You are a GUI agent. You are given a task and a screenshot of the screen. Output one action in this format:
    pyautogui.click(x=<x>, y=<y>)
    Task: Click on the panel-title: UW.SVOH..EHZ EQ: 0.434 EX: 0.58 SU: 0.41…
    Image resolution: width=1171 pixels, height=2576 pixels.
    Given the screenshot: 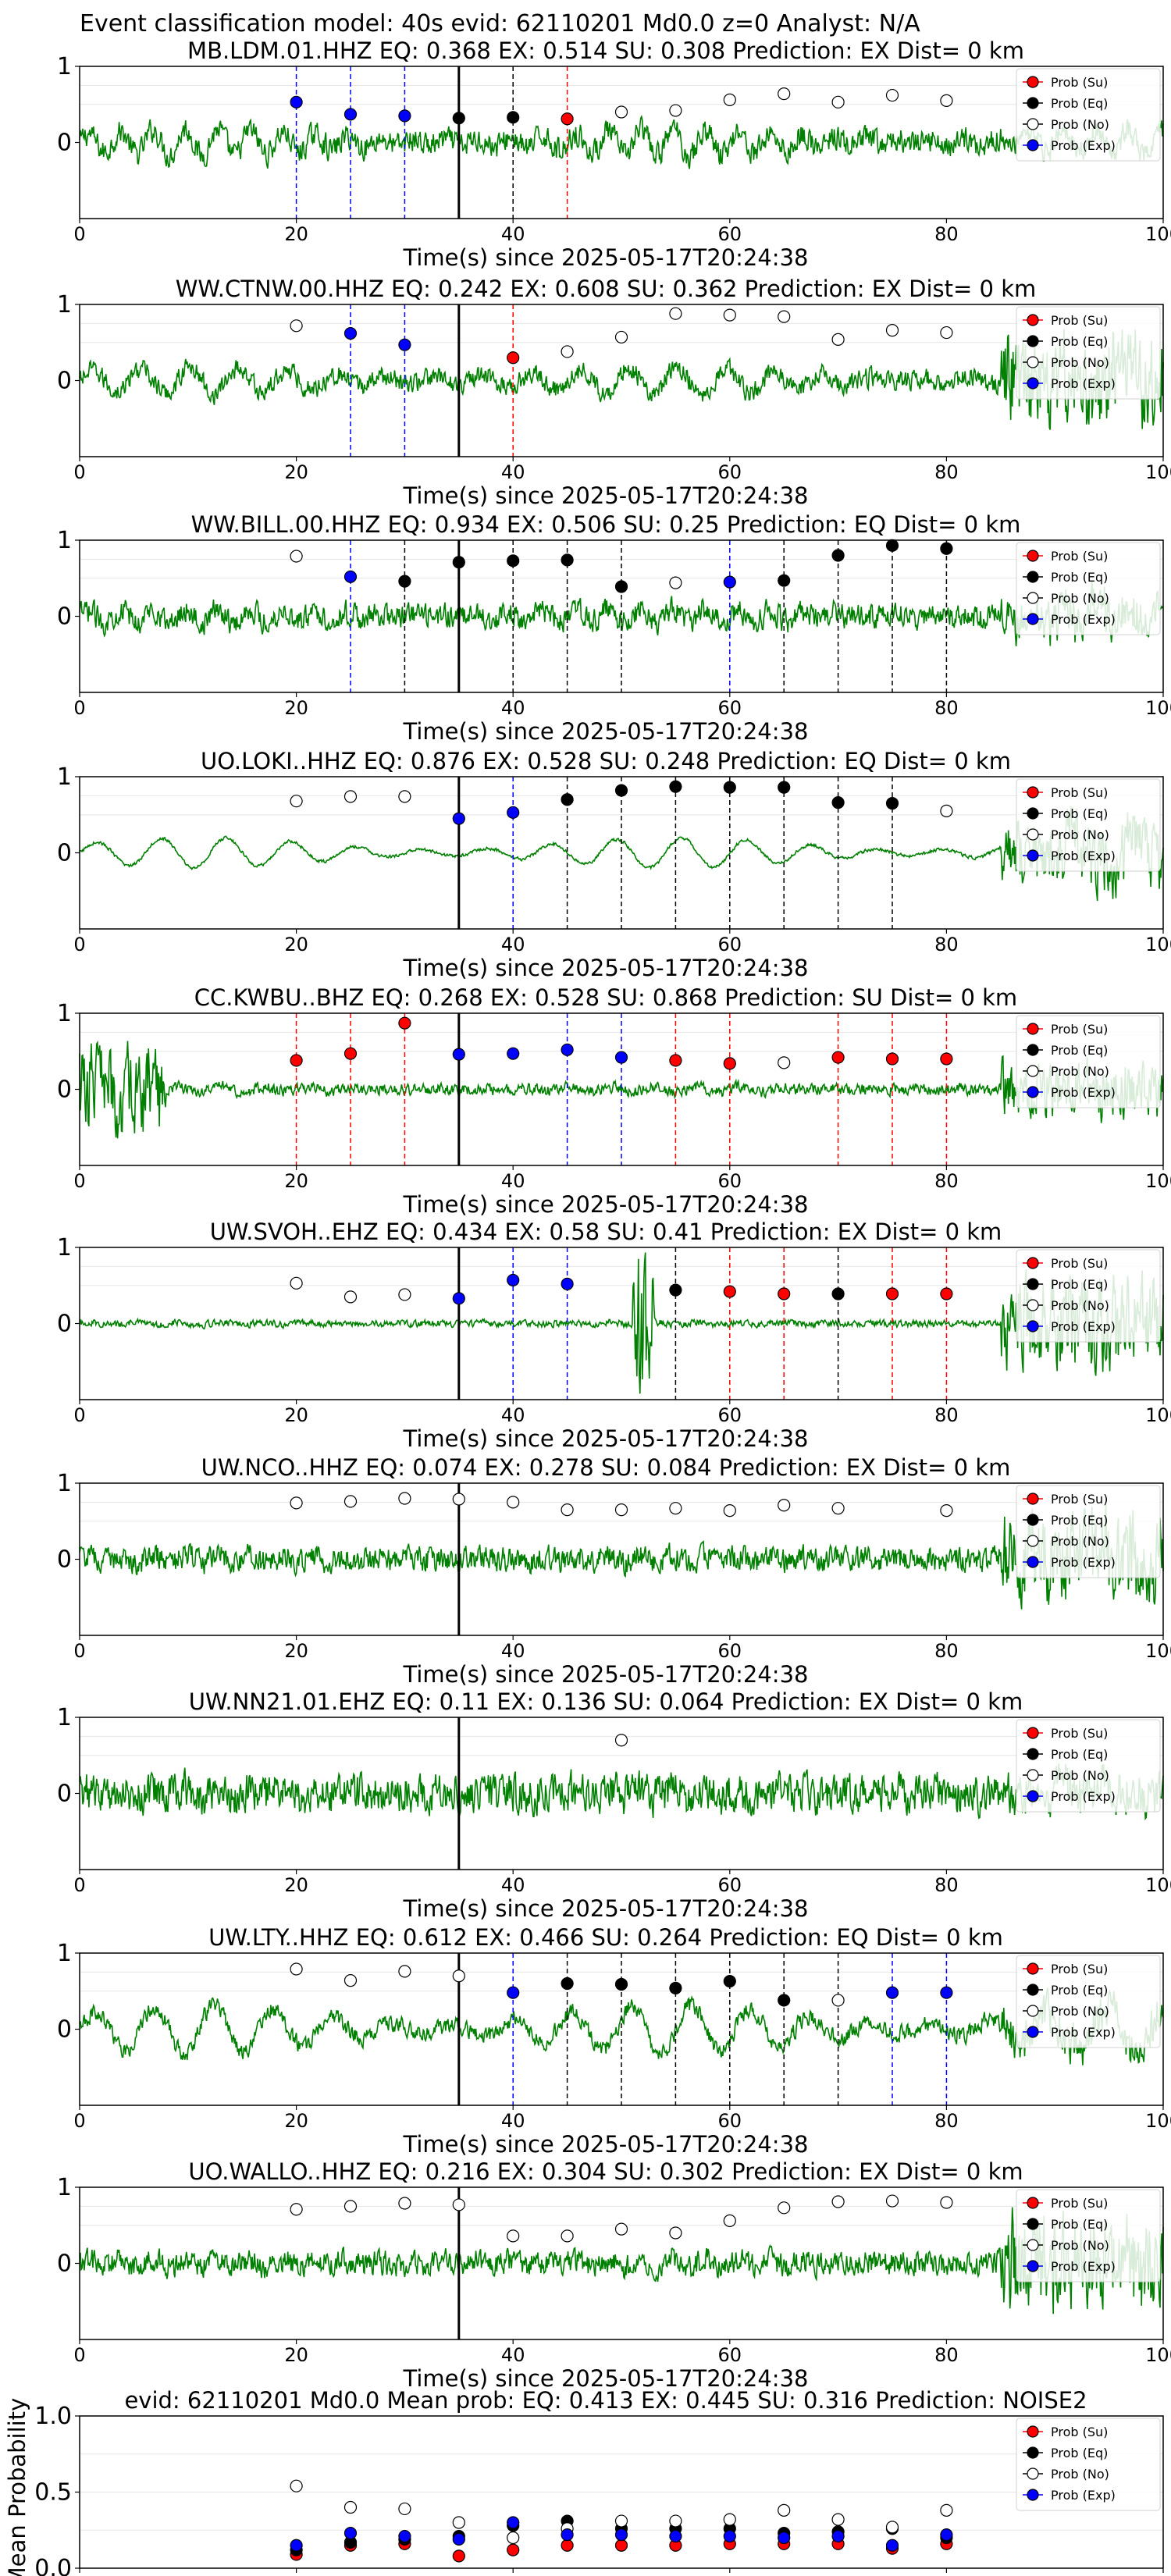 What is the action you would take?
    pyautogui.click(x=606, y=1232)
    